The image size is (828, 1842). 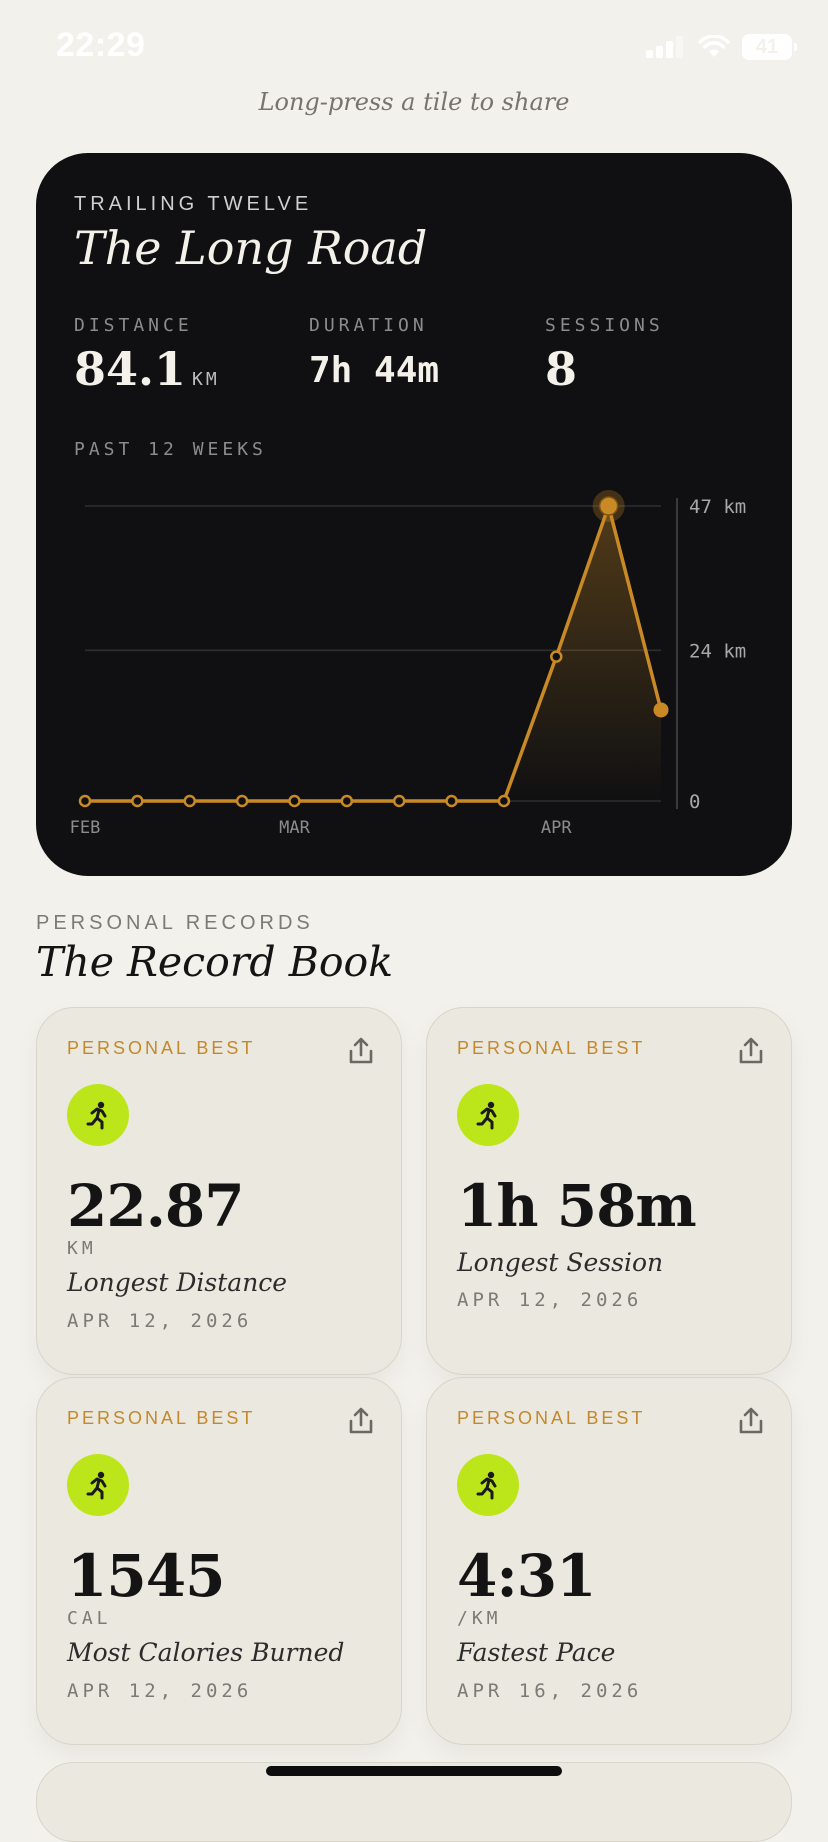 What do you see at coordinates (101, 45) in the screenshot?
I see `status-time: 22:29` at bounding box center [101, 45].